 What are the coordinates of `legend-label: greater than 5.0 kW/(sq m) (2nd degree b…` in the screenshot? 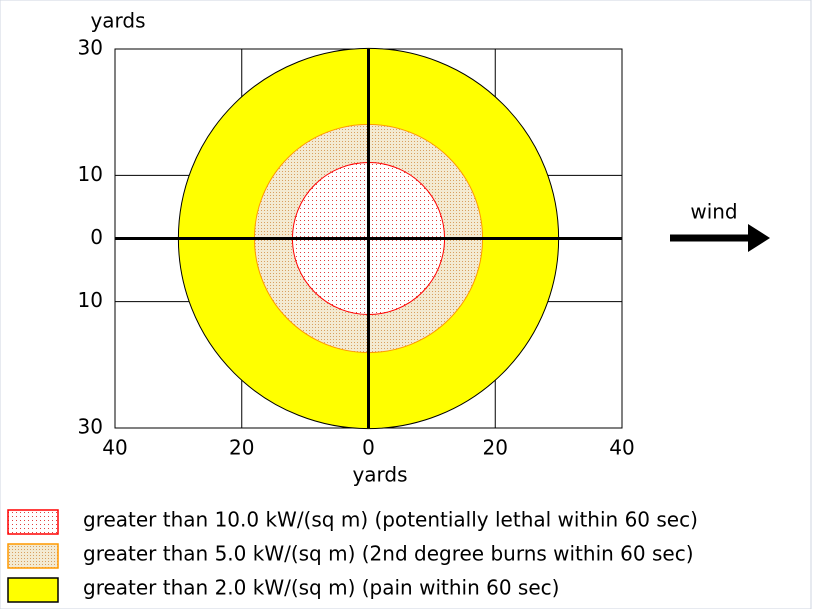 It's located at (388, 554).